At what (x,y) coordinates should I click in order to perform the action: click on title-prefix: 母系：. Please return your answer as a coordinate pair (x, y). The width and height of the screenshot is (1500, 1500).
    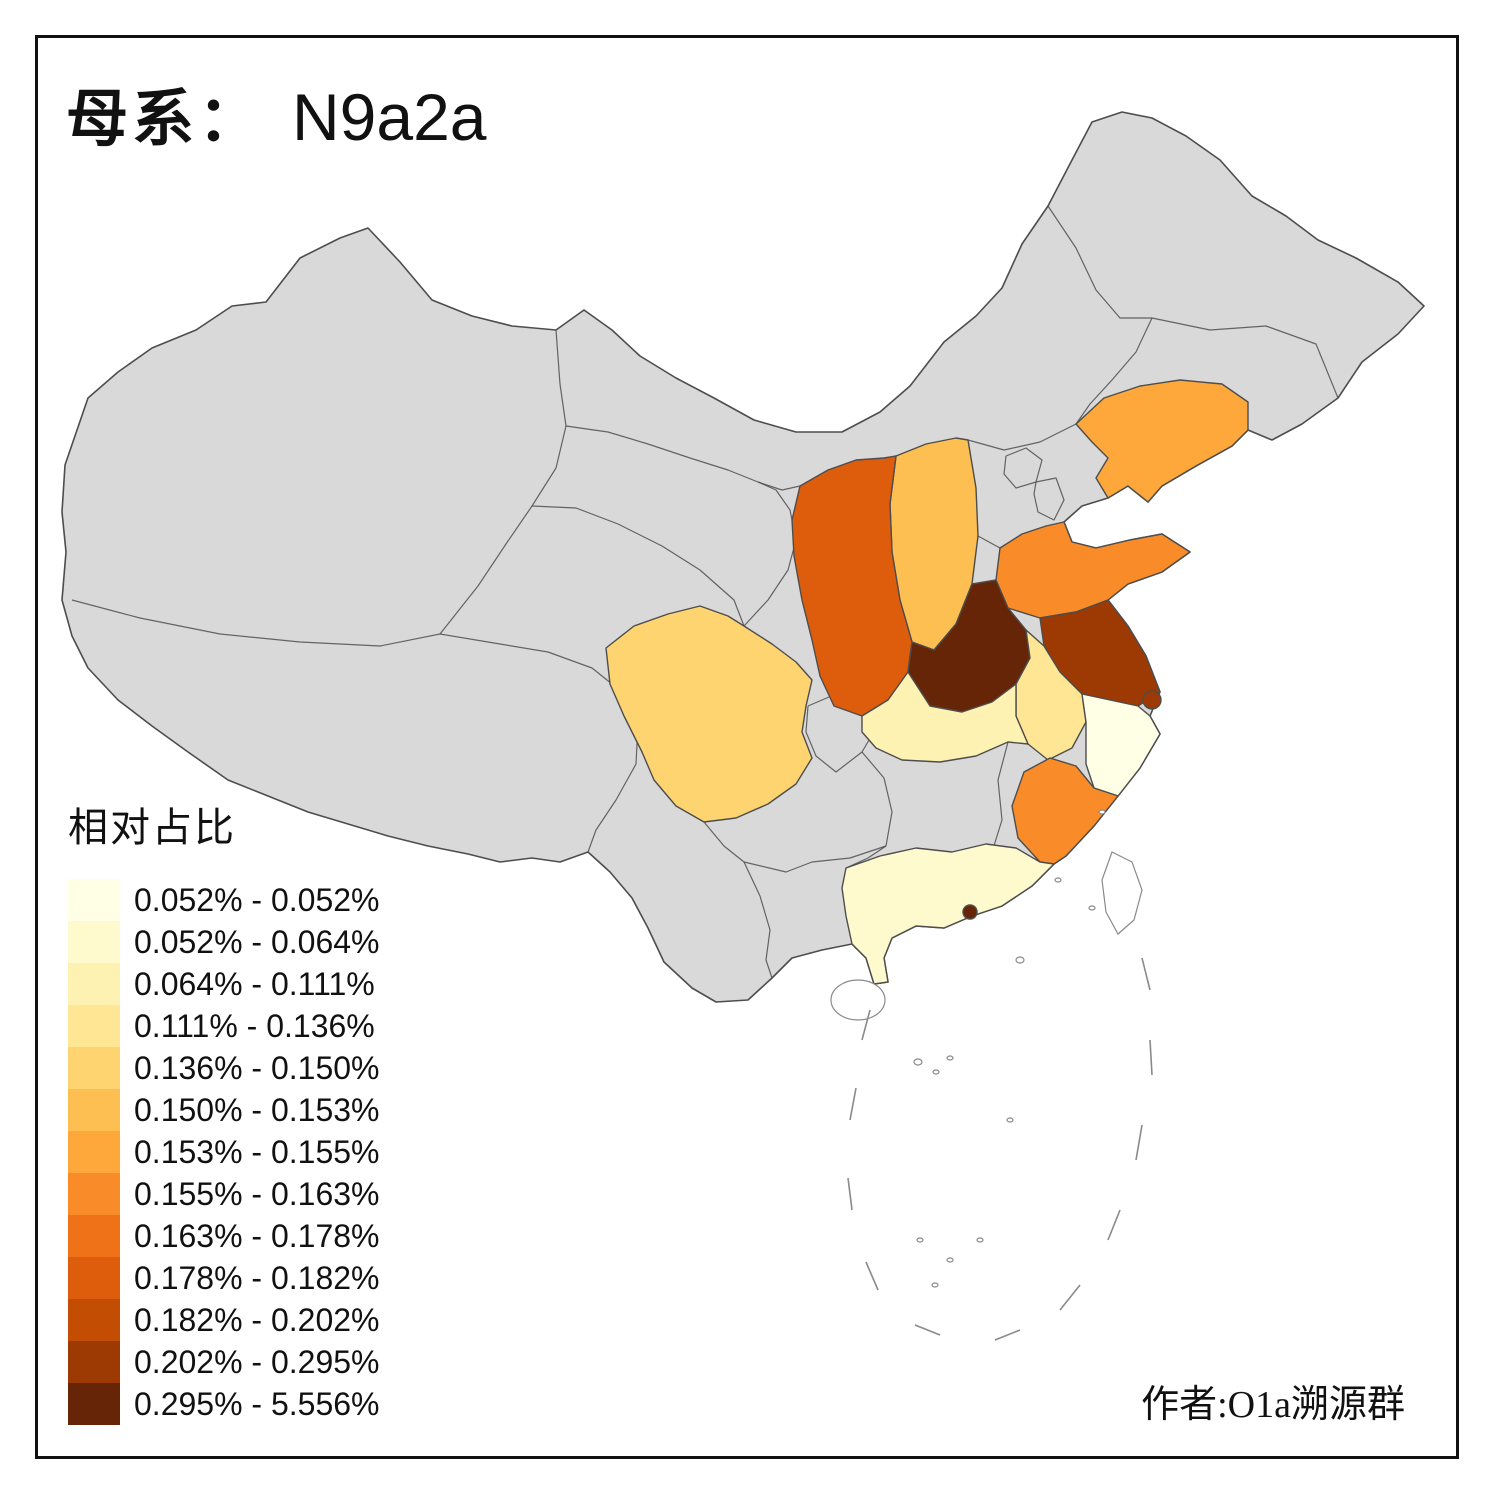
    Looking at the image, I should click on (165, 120).